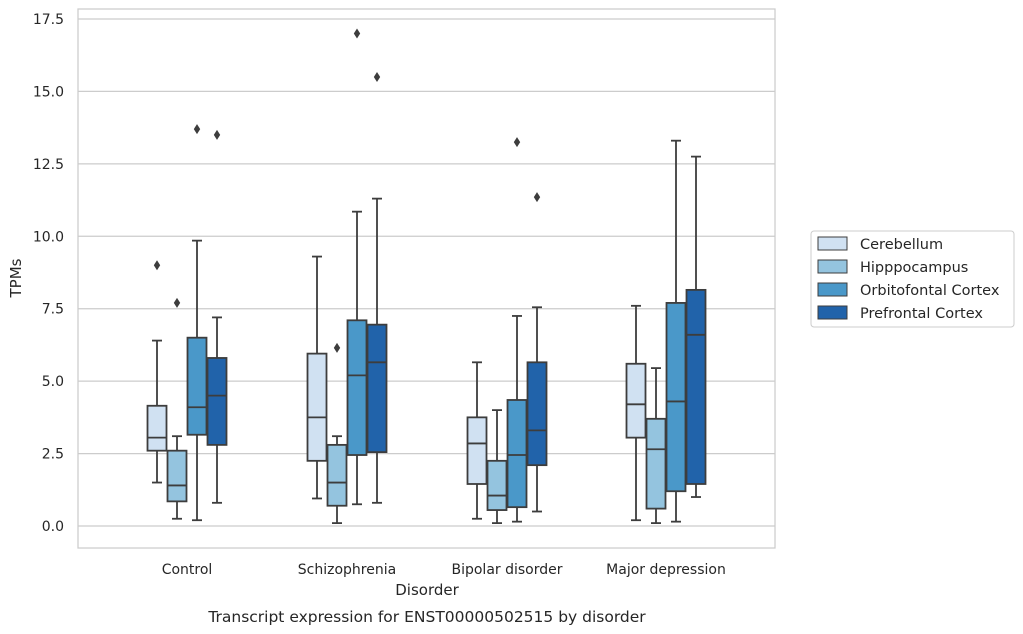 The width and height of the screenshot is (1023, 634). What do you see at coordinates (901, 245) in the screenshot?
I see `legend-label: Cerebellum` at bounding box center [901, 245].